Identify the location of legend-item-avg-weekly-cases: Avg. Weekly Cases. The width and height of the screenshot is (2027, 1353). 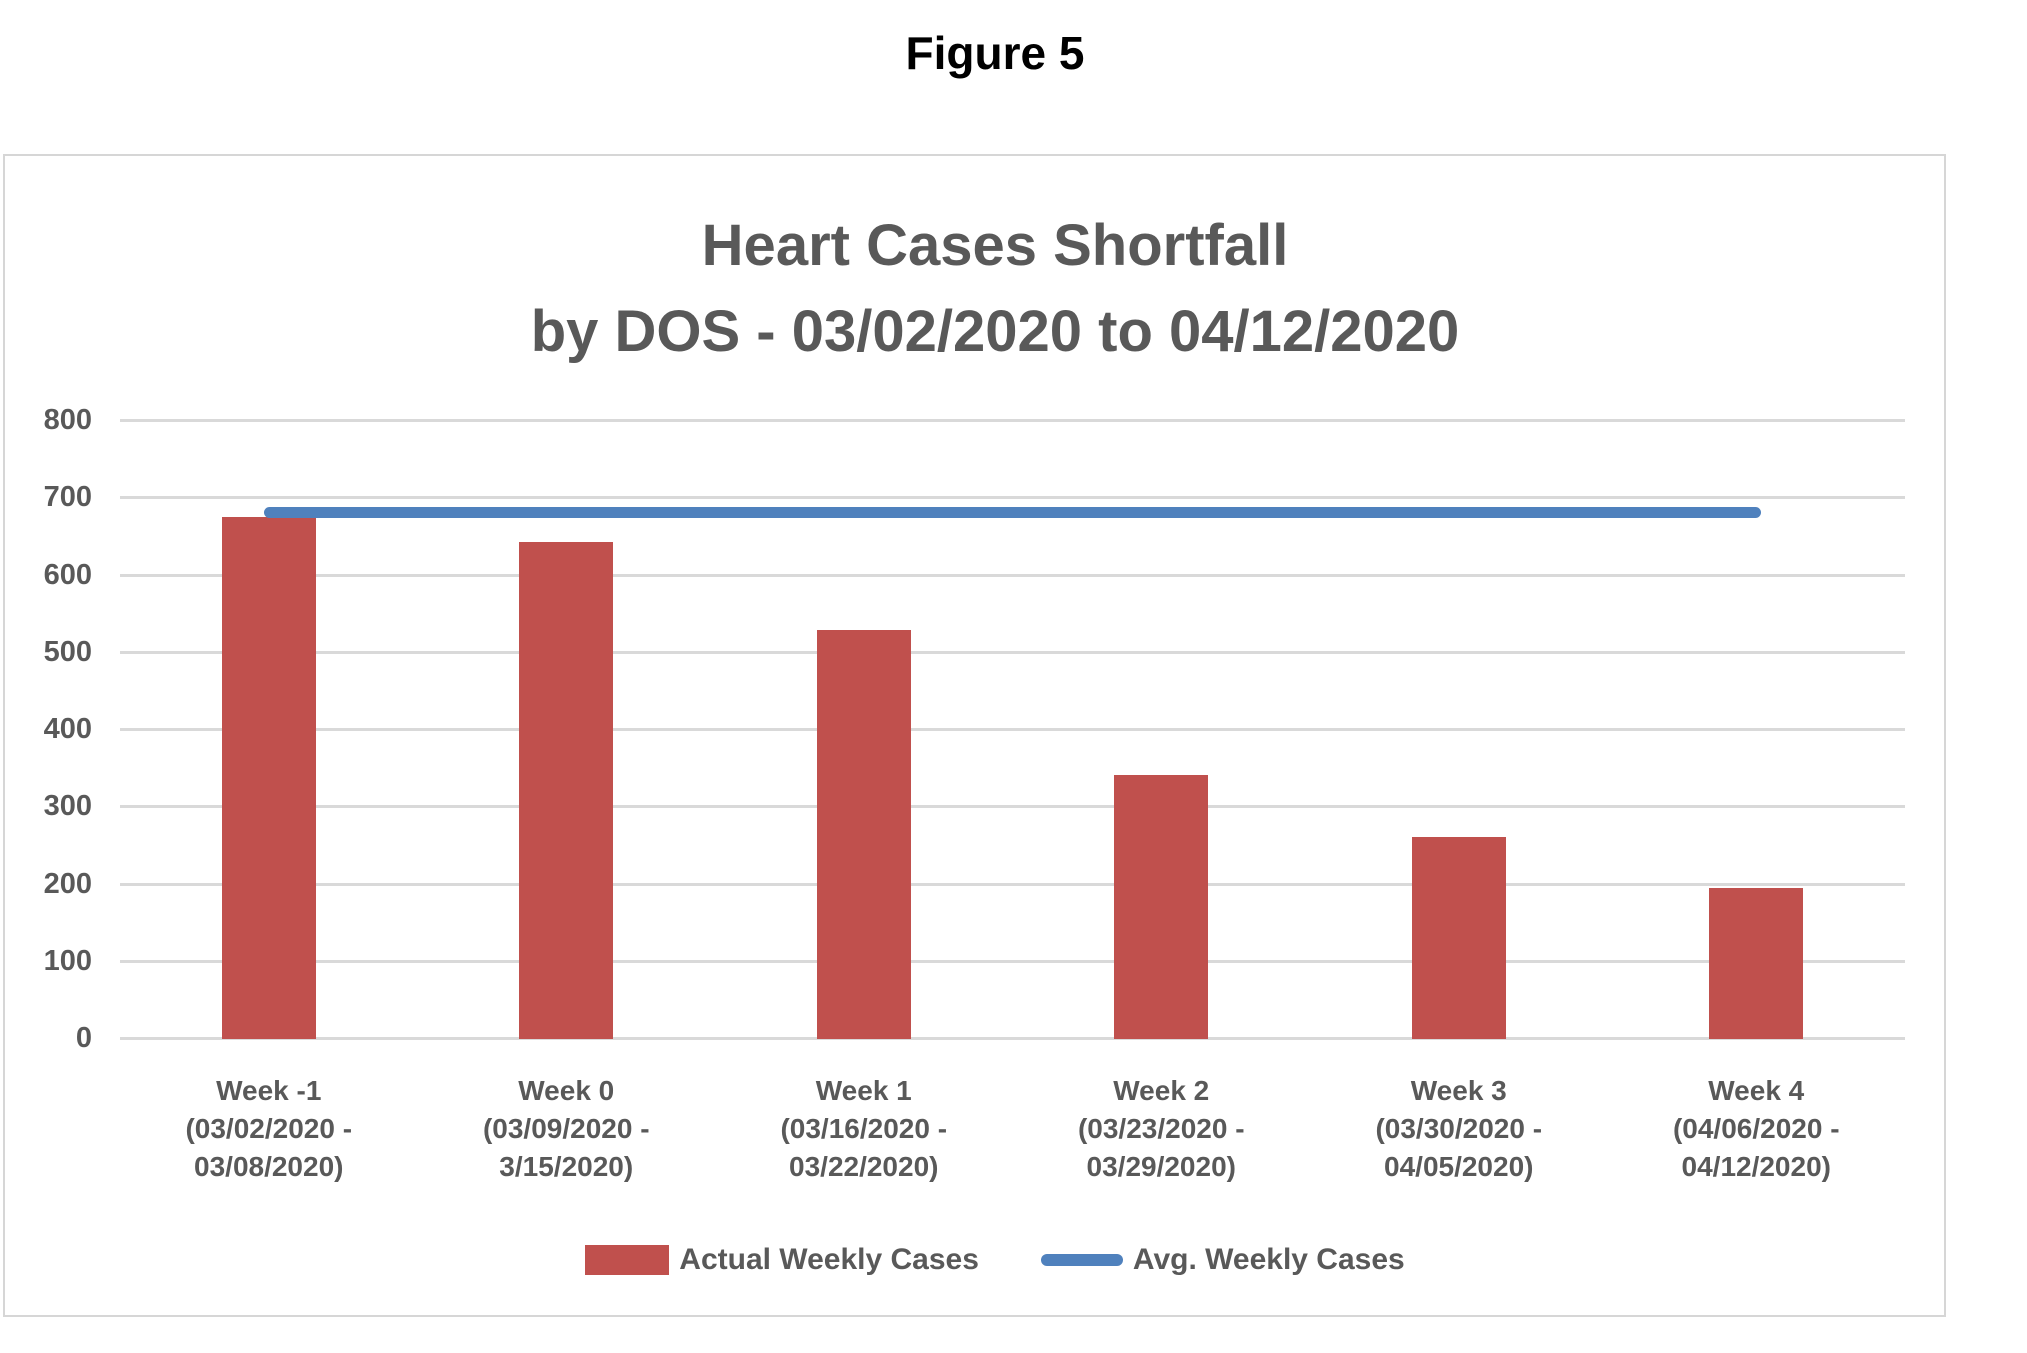
(1222, 1260).